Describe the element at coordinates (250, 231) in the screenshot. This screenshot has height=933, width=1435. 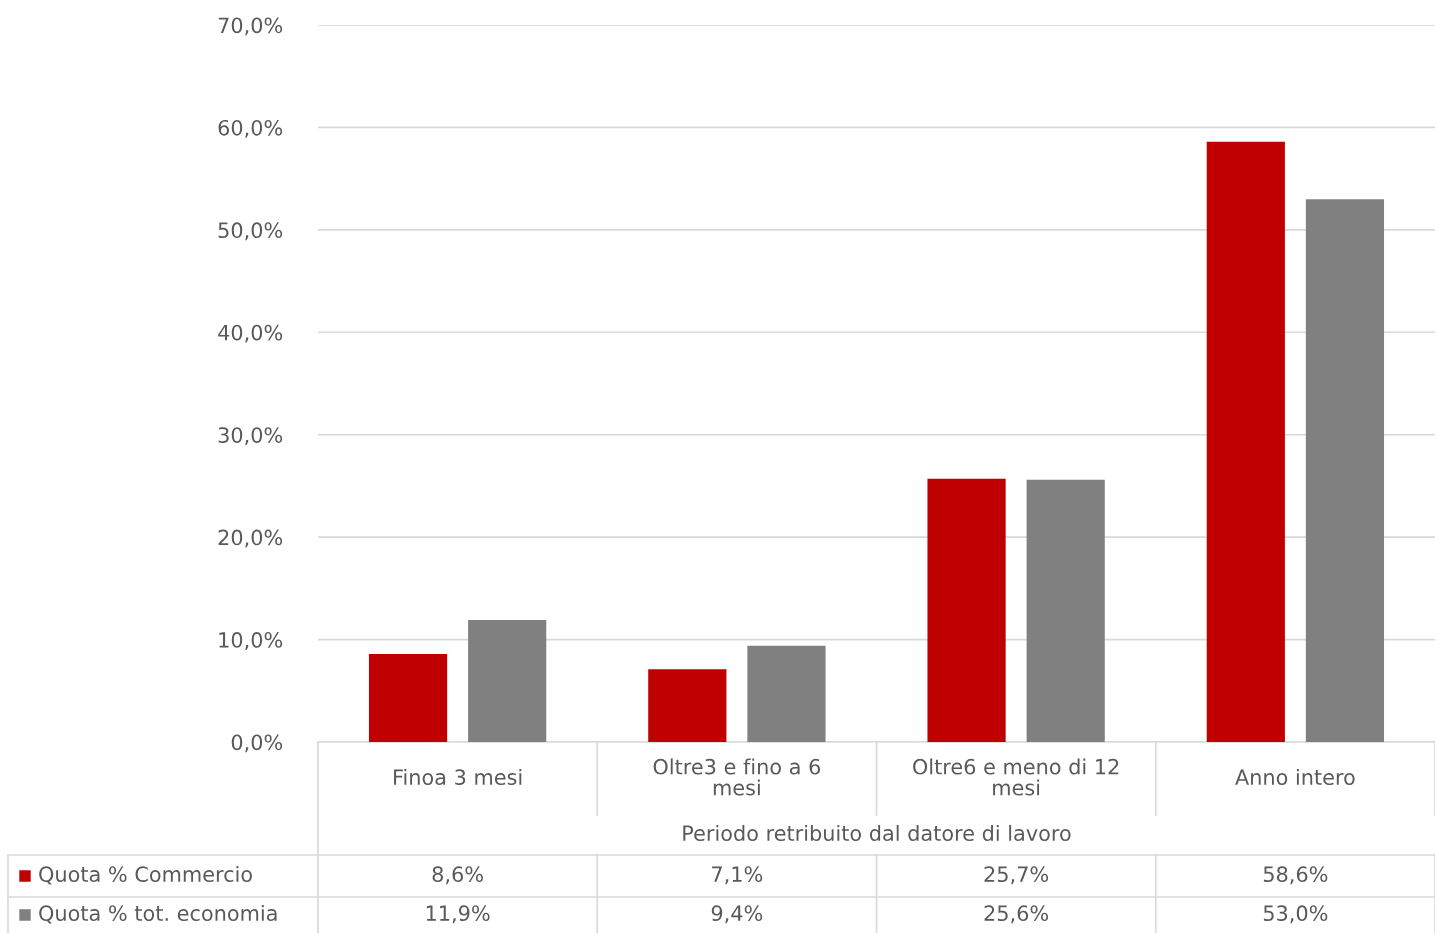
I see `y-tick-label: 50,0%` at that location.